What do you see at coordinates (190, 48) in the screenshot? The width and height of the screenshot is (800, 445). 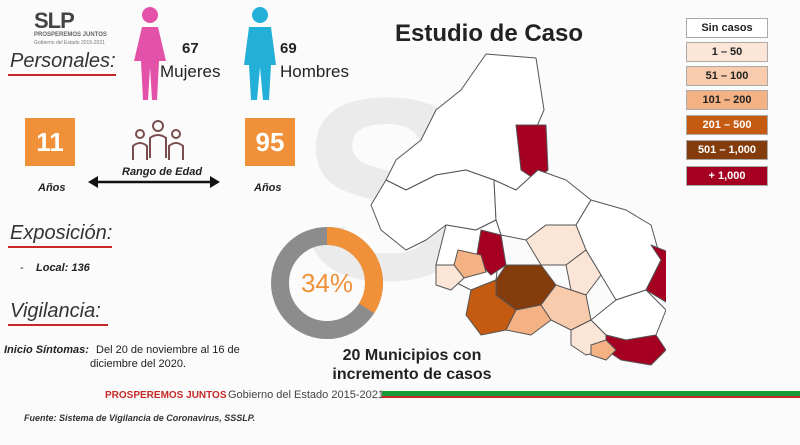 I see `women-count: 67` at bounding box center [190, 48].